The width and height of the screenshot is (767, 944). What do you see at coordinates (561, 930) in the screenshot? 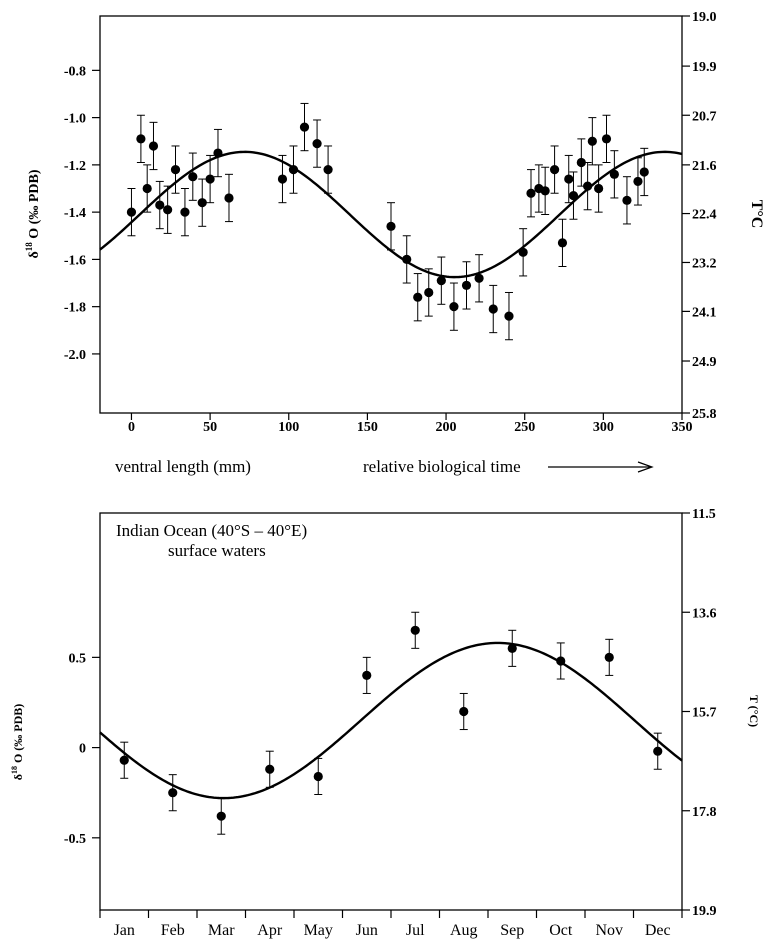
I see `x-tick-label: Oct` at bounding box center [561, 930].